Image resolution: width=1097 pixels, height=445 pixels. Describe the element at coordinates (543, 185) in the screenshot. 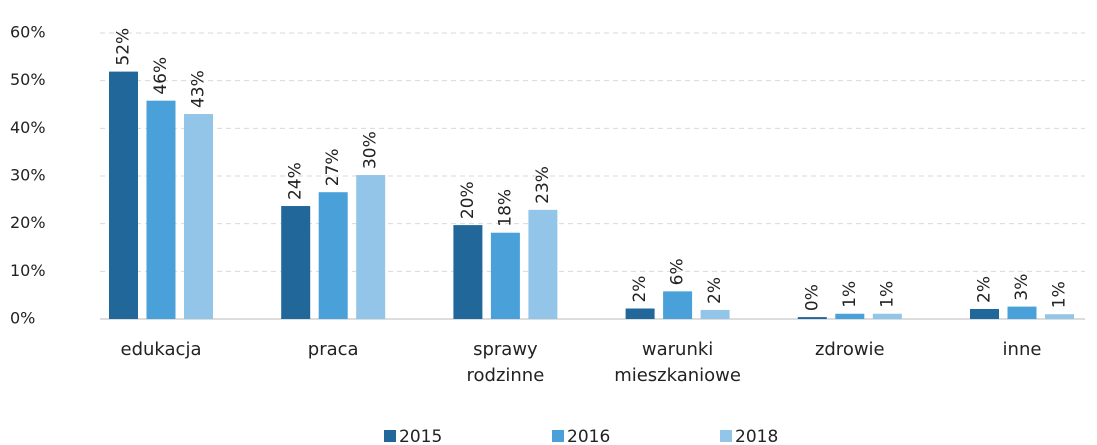

I see `value-label: 23%` at that location.